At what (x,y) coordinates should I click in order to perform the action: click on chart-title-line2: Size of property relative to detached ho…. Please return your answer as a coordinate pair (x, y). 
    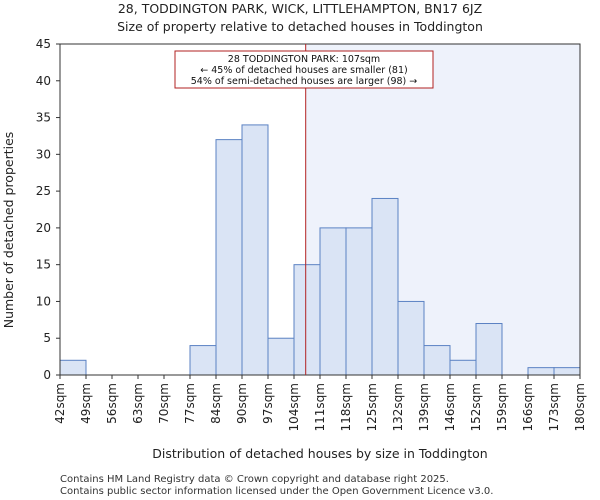
    Looking at the image, I should click on (300, 26).